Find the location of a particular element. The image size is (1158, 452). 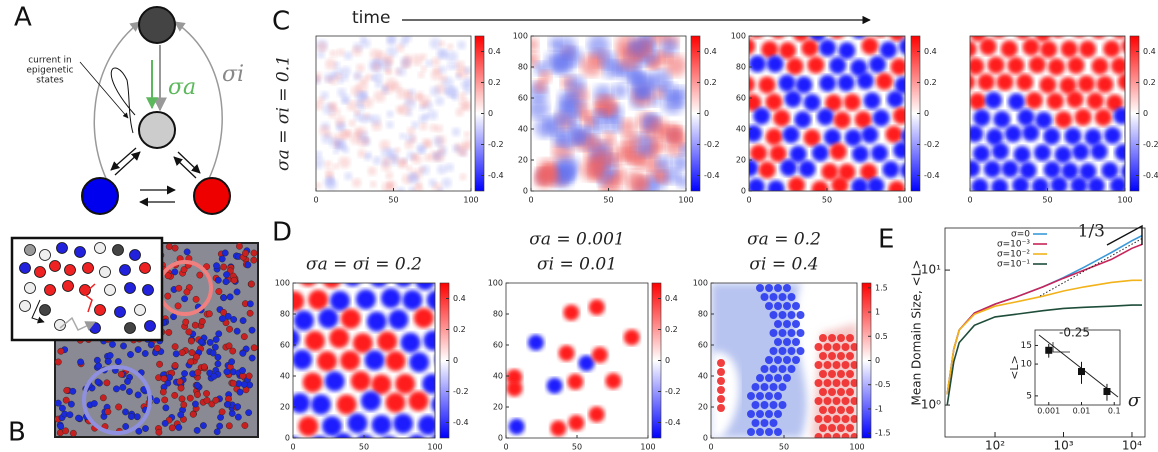

fit-line is located at coordinates (1091, 267).